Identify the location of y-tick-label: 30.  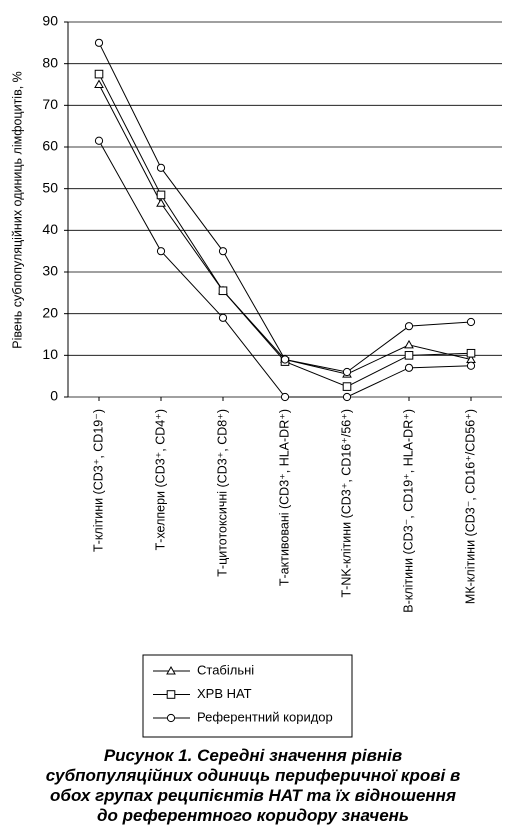
(50, 271).